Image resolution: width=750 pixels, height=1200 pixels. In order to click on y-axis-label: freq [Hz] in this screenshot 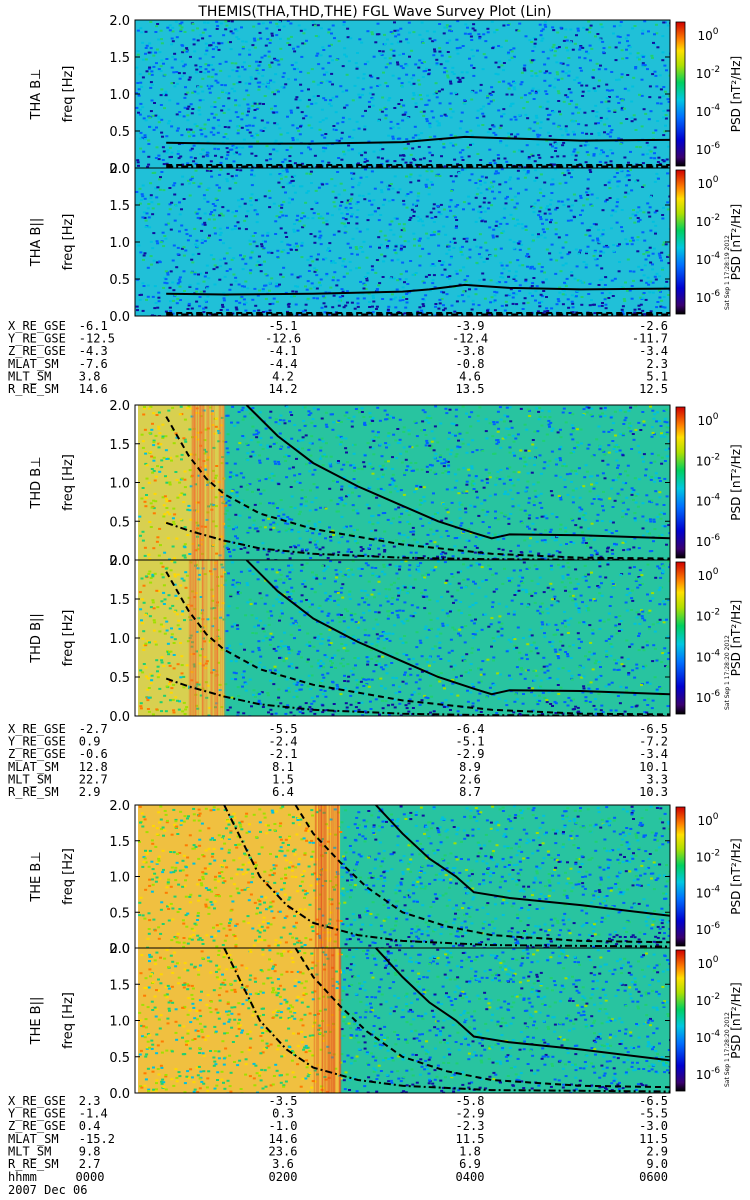, I will do `click(68, 94)`.